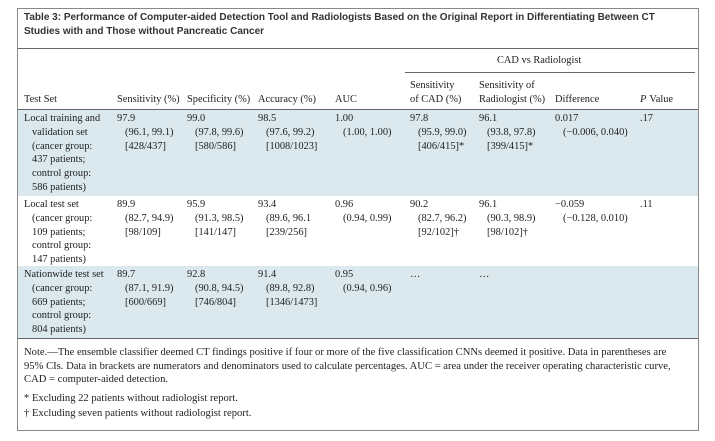  I want to click on cell-text: 90.2, so click(419, 204).